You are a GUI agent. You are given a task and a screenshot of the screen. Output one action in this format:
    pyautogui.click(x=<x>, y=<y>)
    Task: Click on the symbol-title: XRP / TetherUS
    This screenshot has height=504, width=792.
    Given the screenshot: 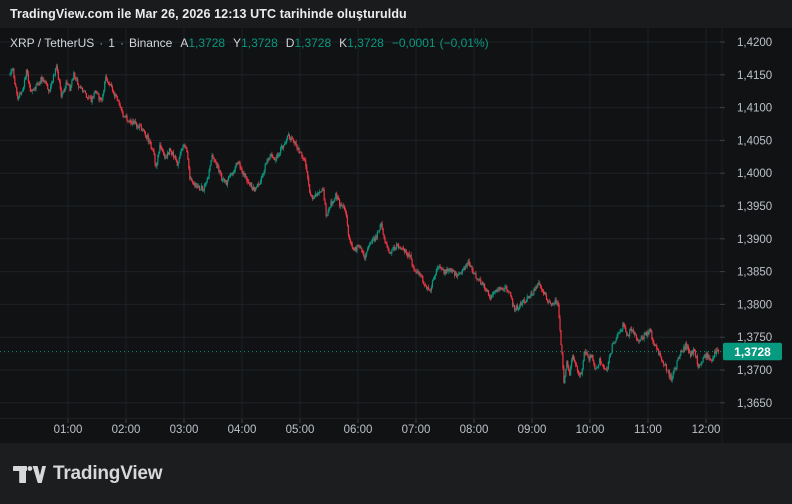 What is the action you would take?
    pyautogui.click(x=52, y=43)
    